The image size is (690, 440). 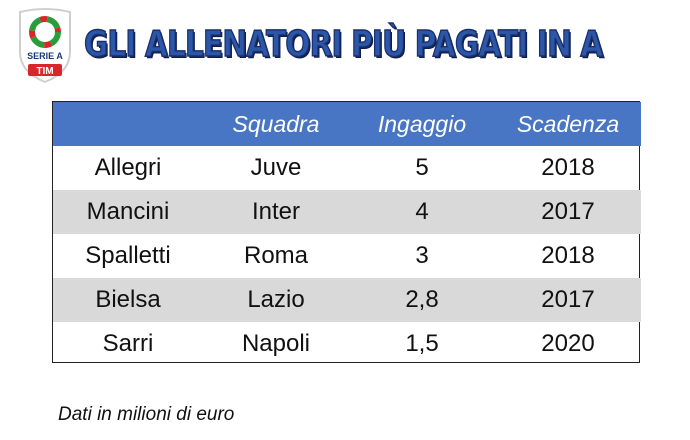 What do you see at coordinates (128, 255) in the screenshot?
I see `cell-coach: Spalletti` at bounding box center [128, 255].